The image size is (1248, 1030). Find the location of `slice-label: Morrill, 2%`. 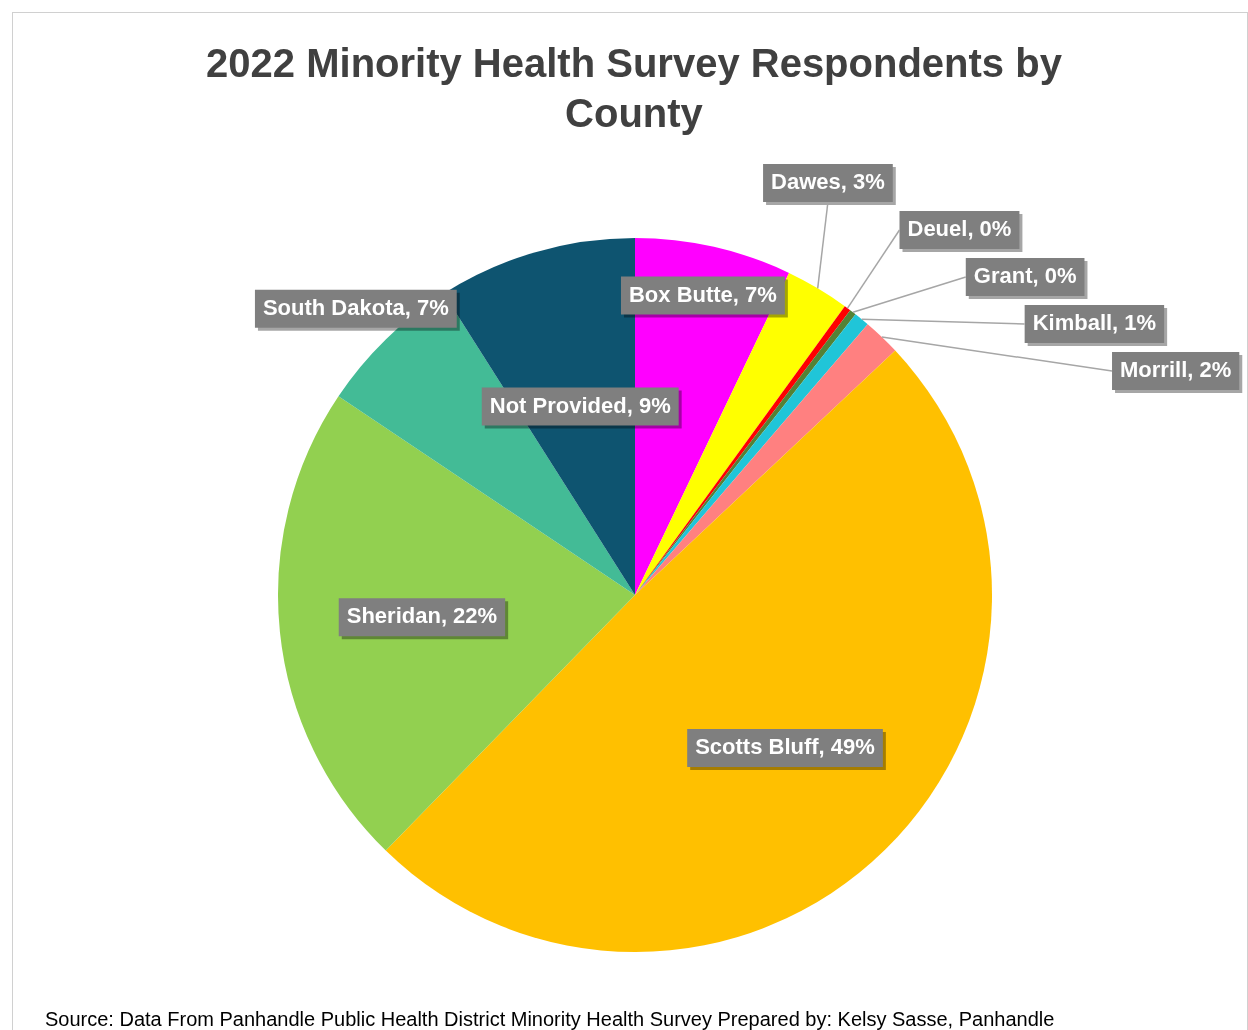

slice-label: Morrill, 2% is located at coordinates (1176, 370).